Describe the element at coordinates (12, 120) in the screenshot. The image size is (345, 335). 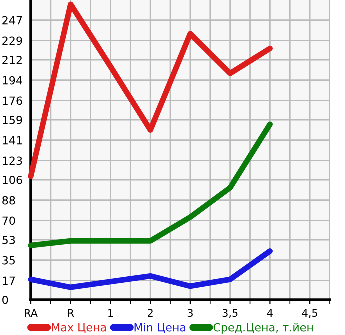
I see `y-tick-label: 159` at that location.